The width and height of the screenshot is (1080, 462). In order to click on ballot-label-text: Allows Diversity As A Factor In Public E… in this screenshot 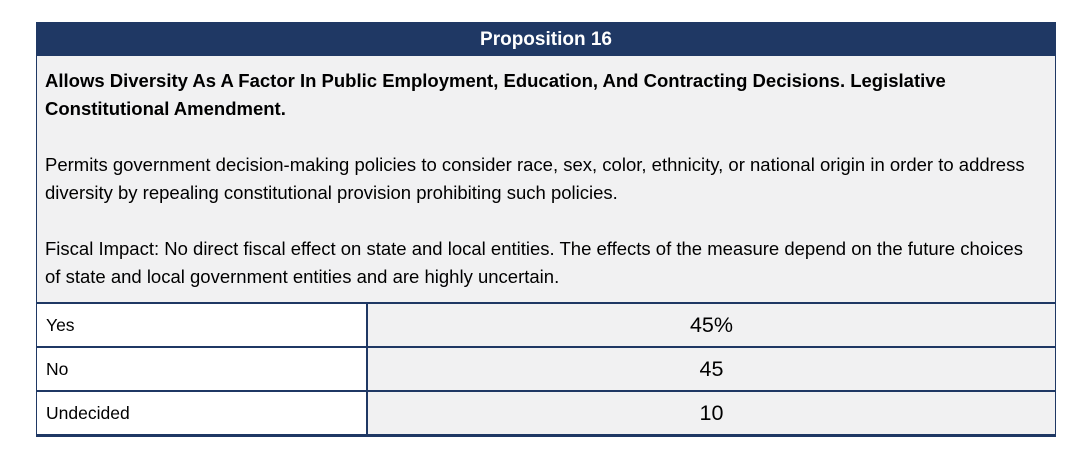, I will do `click(495, 94)`.